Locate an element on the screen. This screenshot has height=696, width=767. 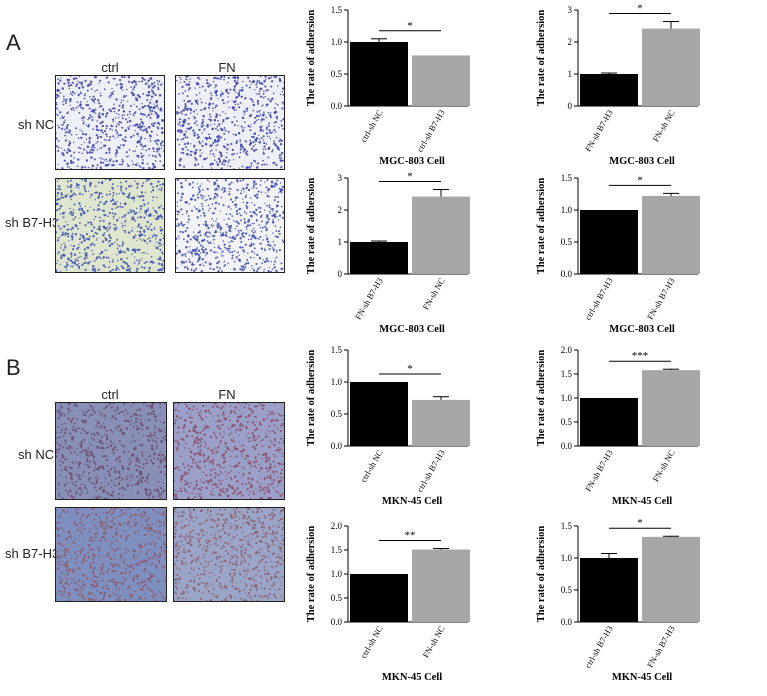
micrograph-b-shnc-ctrl is located at coordinates (111, 451).